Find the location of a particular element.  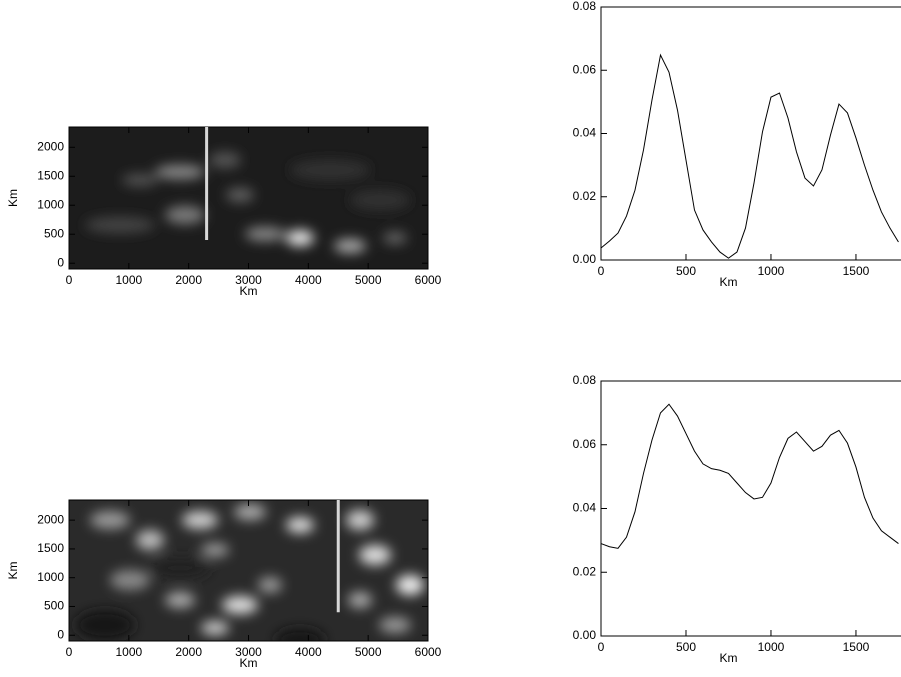

image-b is located at coordinates (248, 570).